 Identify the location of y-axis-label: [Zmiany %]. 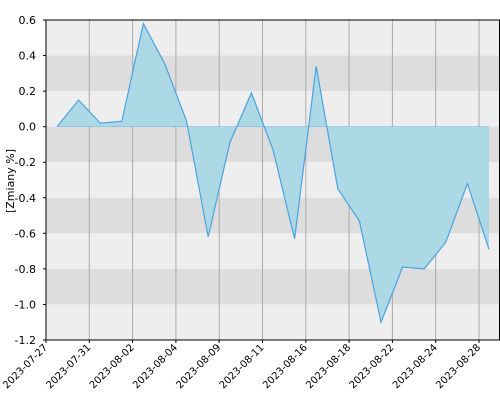
(10, 181).